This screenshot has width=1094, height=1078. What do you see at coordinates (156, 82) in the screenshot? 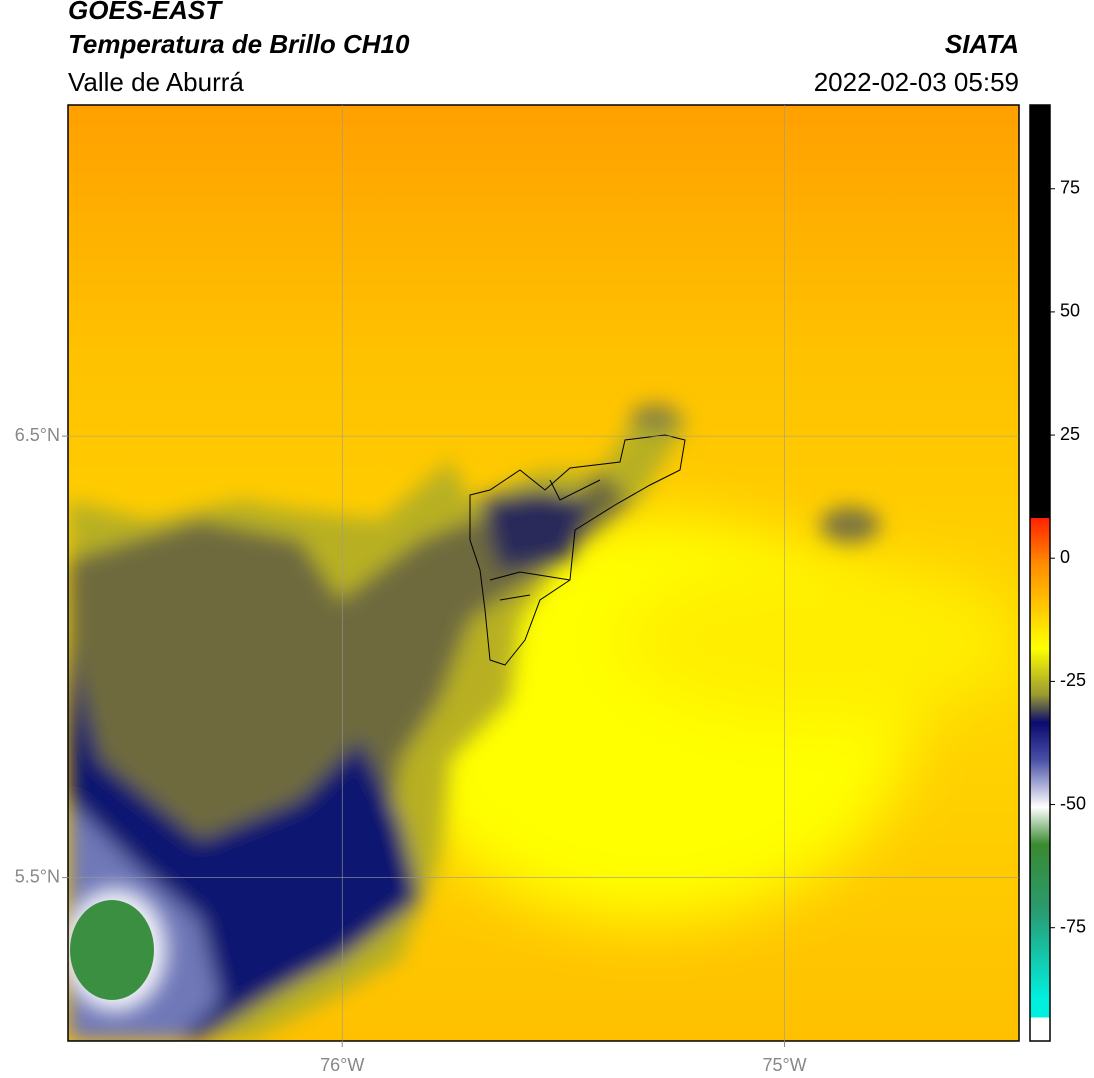
I see `region: Valle de Aburrá` at bounding box center [156, 82].